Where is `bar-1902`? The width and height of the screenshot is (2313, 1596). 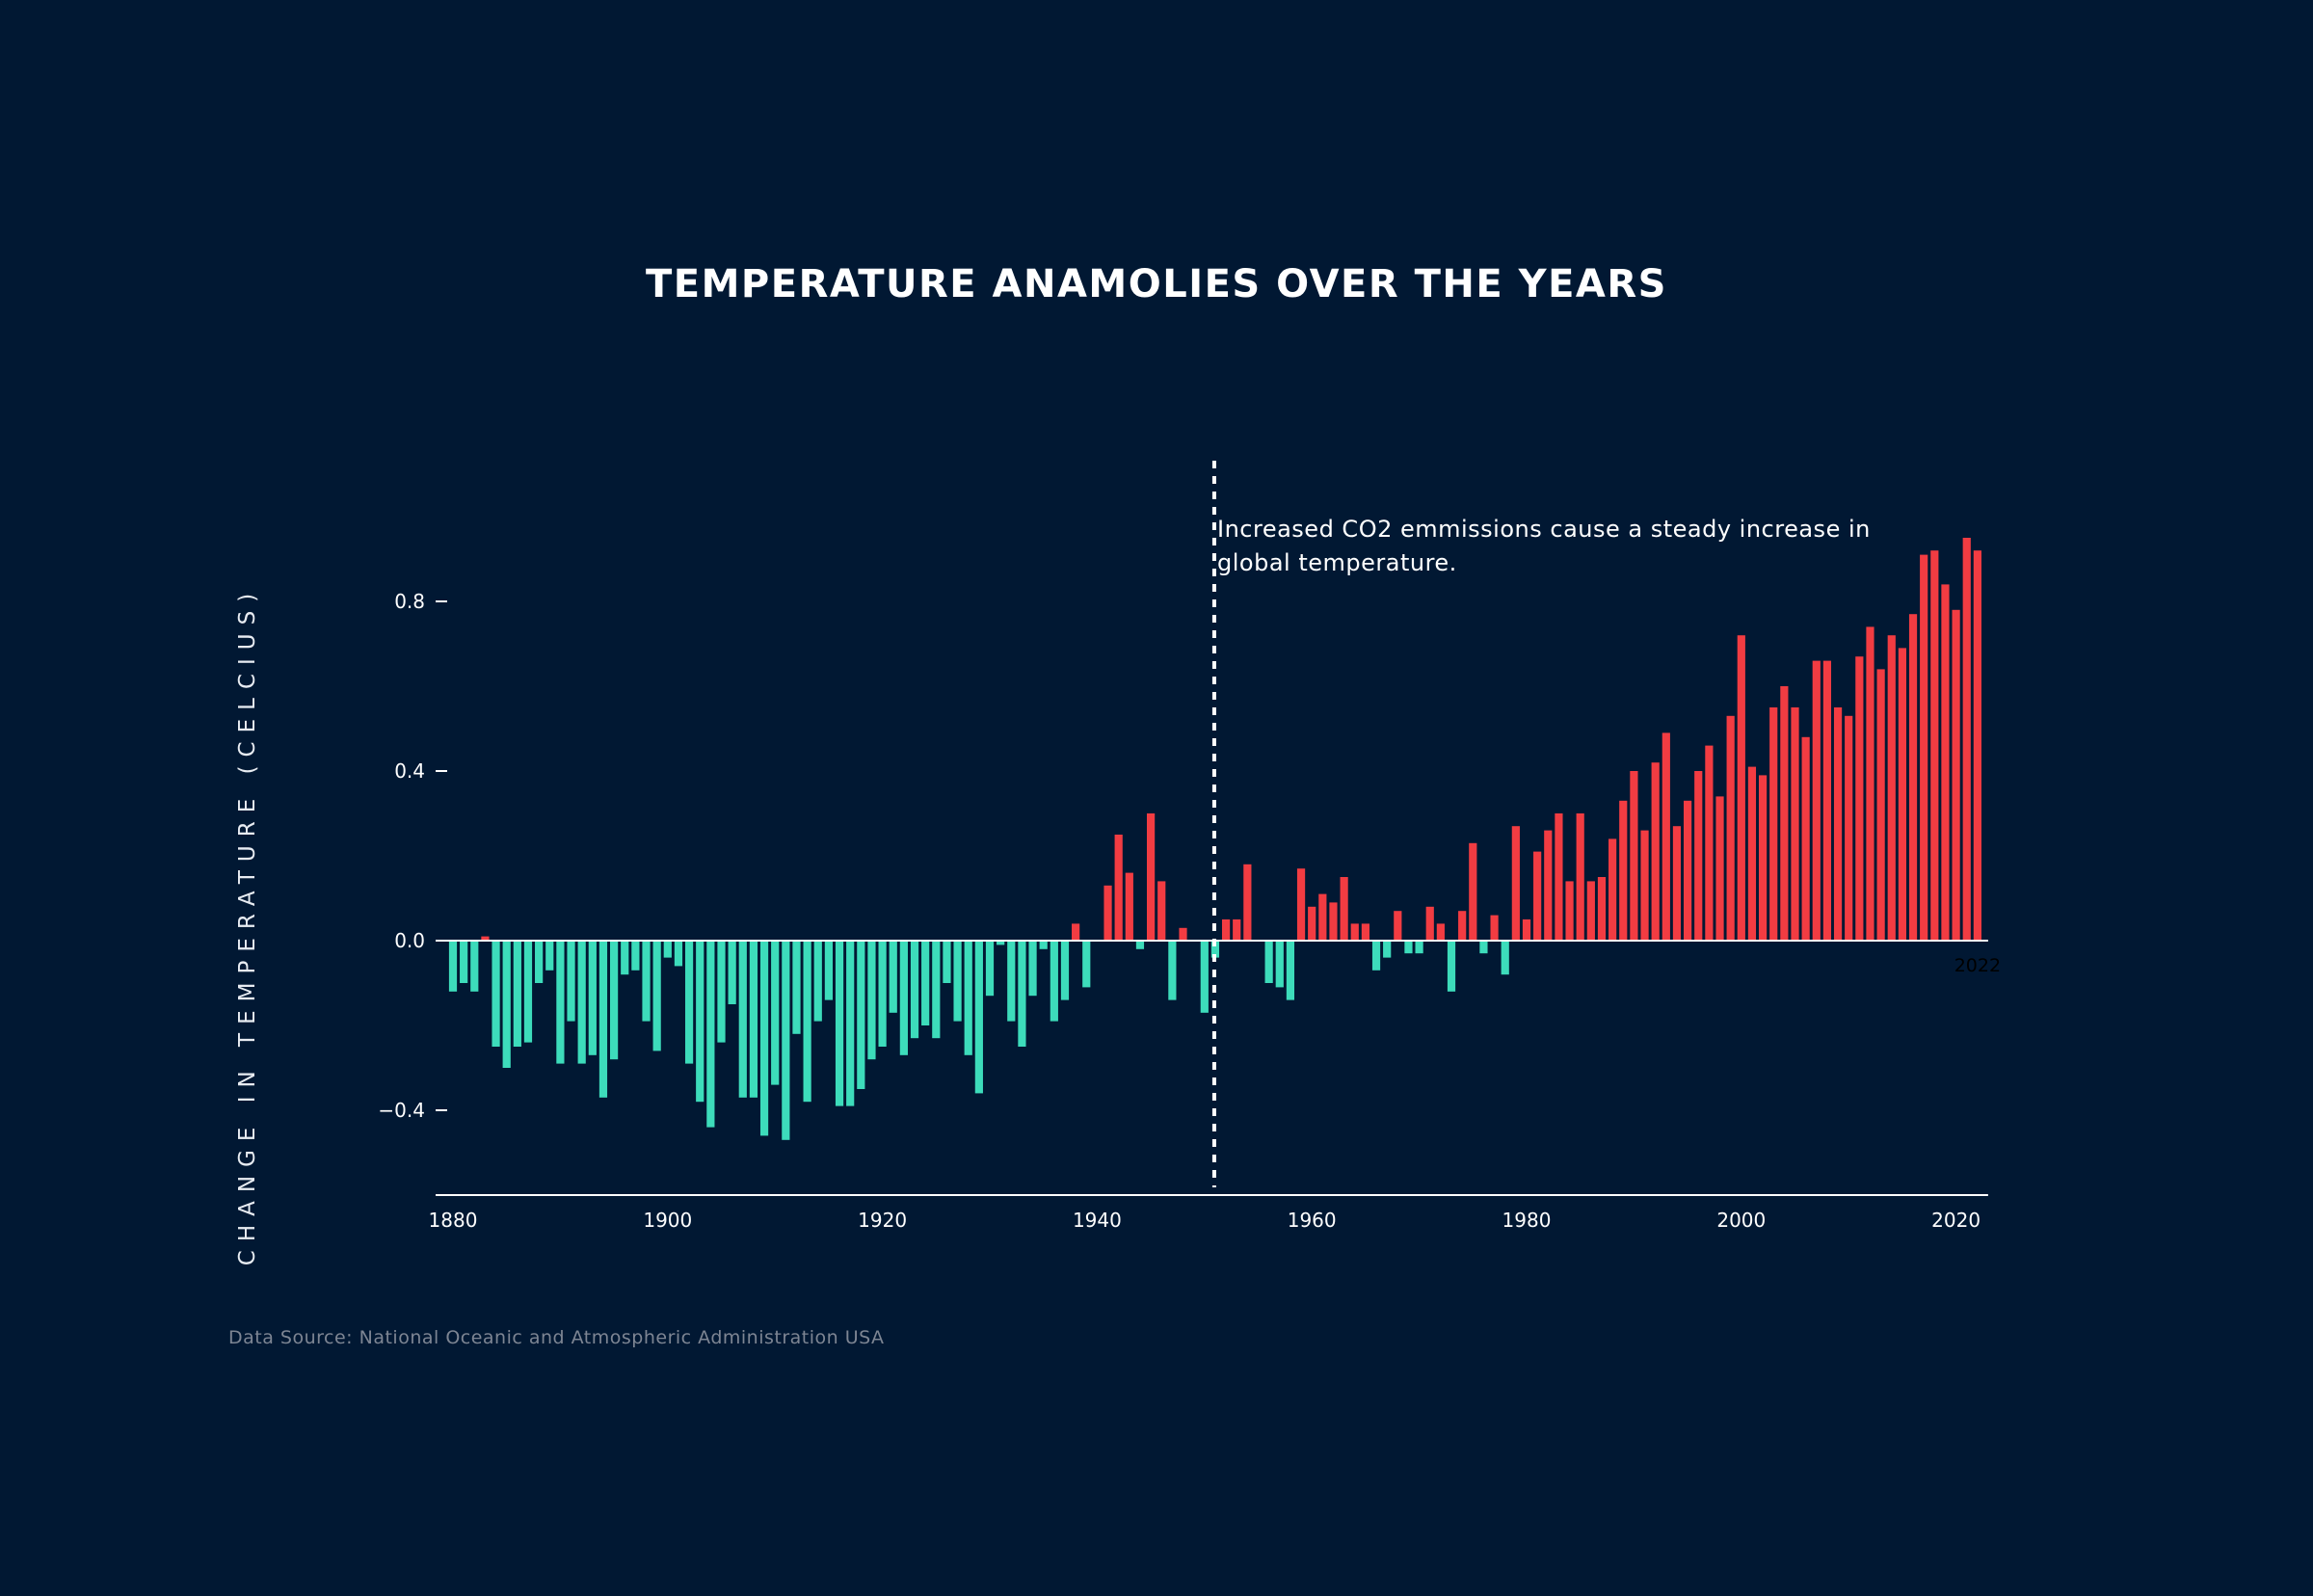 bar-1902 is located at coordinates (689, 1002).